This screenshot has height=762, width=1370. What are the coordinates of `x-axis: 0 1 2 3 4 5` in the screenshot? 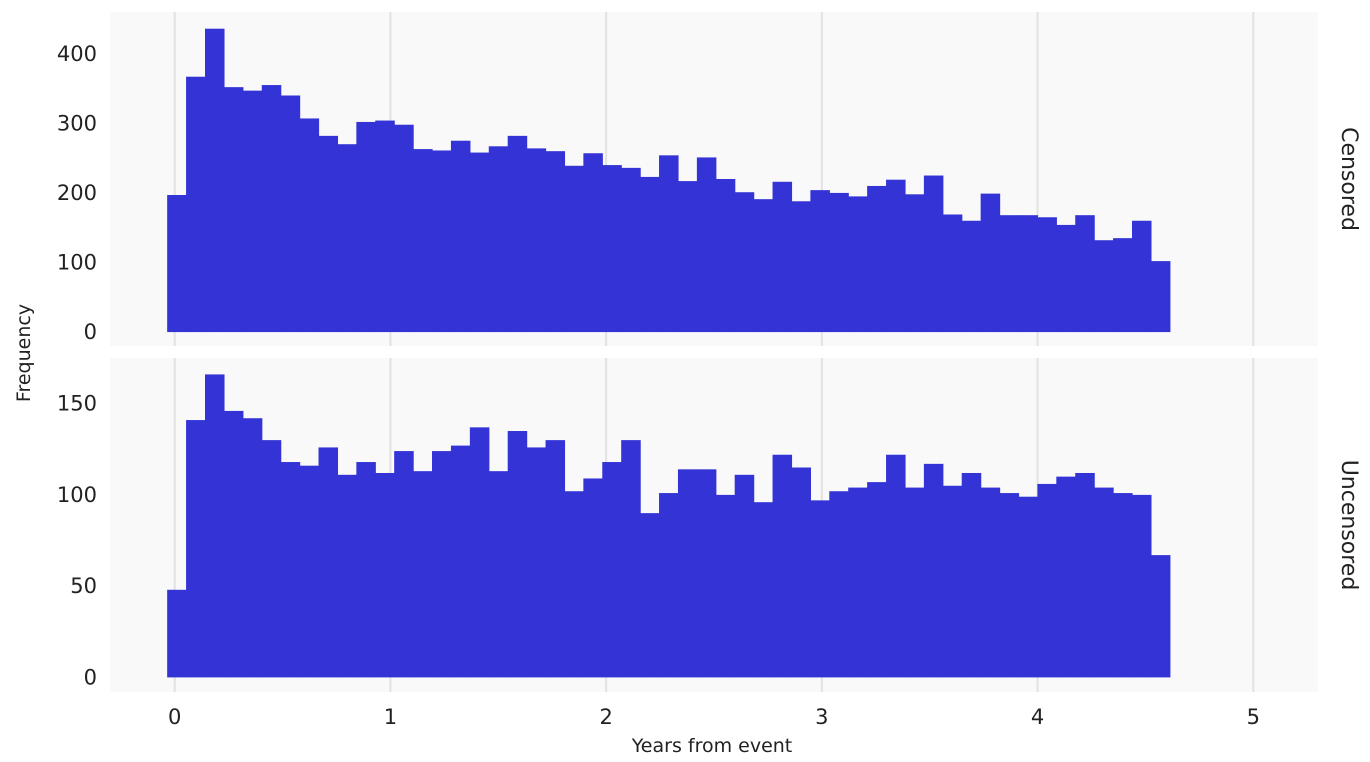 It's located at (714, 717).